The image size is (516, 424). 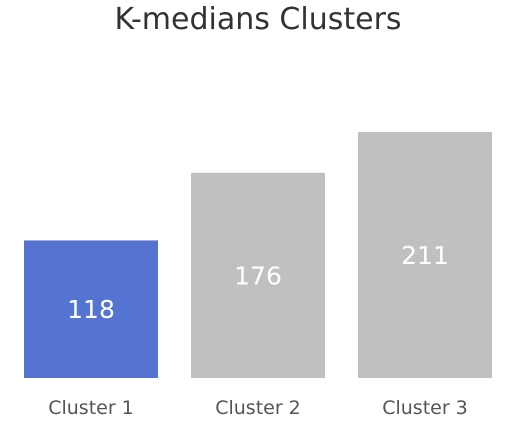 I want to click on x-tick-label-2: Cluster 2, so click(x=258, y=408).